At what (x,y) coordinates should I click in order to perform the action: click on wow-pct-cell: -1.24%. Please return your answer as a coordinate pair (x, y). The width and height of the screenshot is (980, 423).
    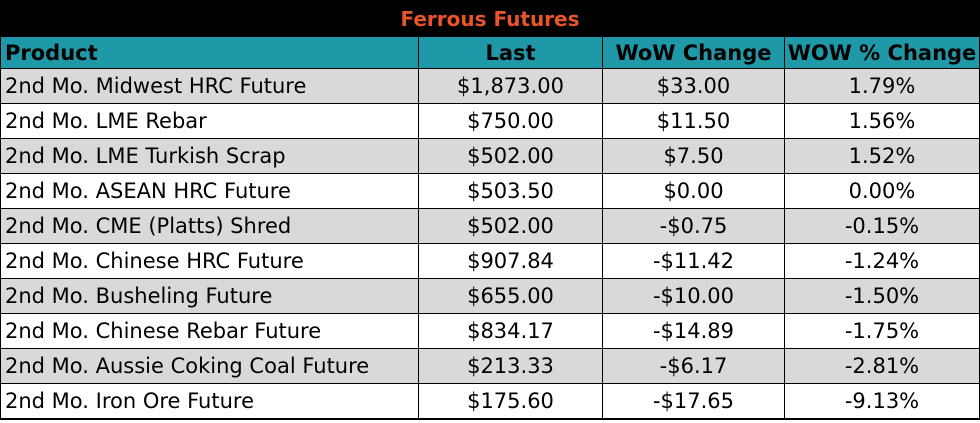
    Looking at the image, I should click on (882, 261).